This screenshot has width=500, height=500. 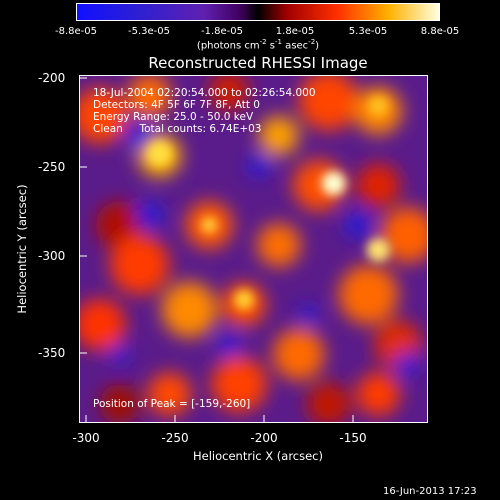 I want to click on x-axis-label: Heliocentric X (arcsec), so click(x=258, y=456).